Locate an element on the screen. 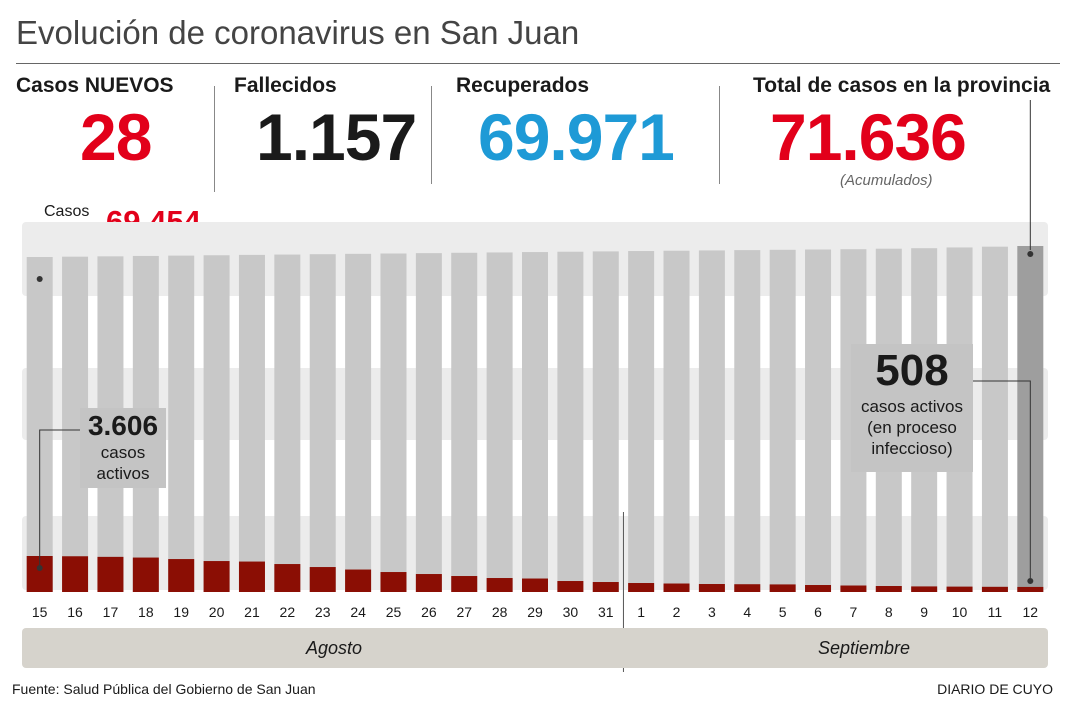  x-tick-label: 27 is located at coordinates (464, 612).